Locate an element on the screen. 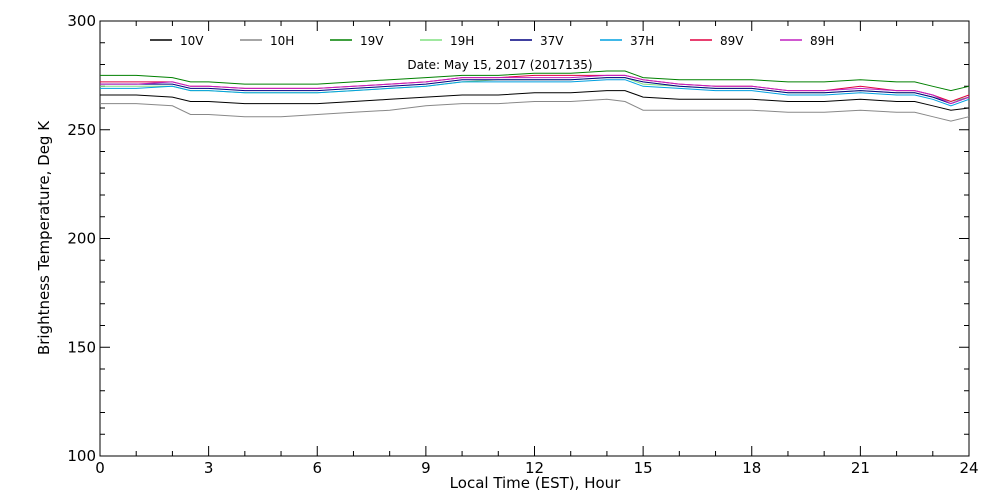  legend: 10V 10H 19V 19H 37V 37H 89V 89H is located at coordinates (492, 41).